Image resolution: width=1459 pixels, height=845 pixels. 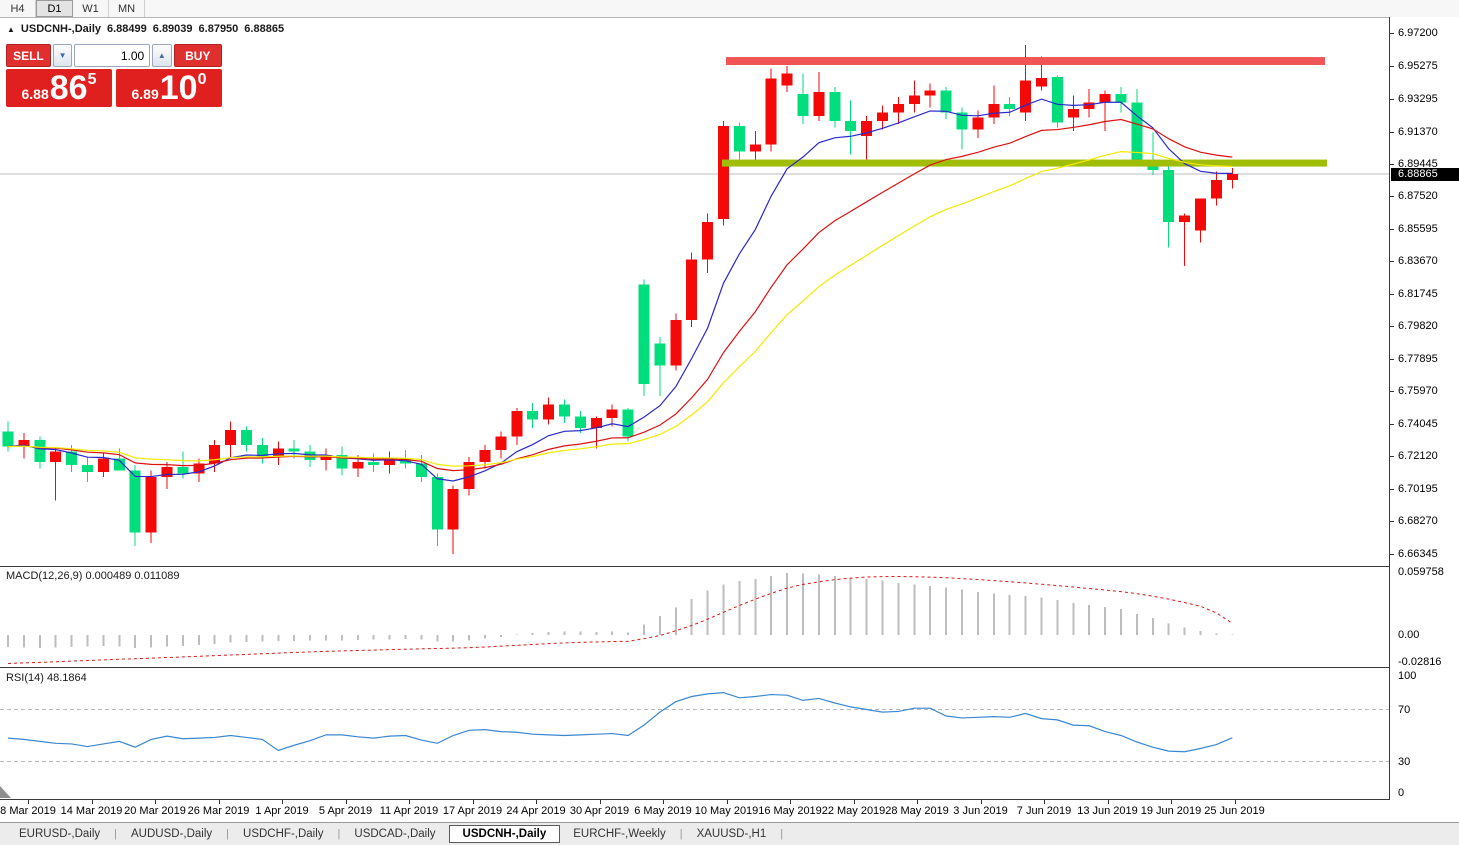 What do you see at coordinates (60, 29) in the screenshot?
I see `symbol-name: USDCNH-,Daily` at bounding box center [60, 29].